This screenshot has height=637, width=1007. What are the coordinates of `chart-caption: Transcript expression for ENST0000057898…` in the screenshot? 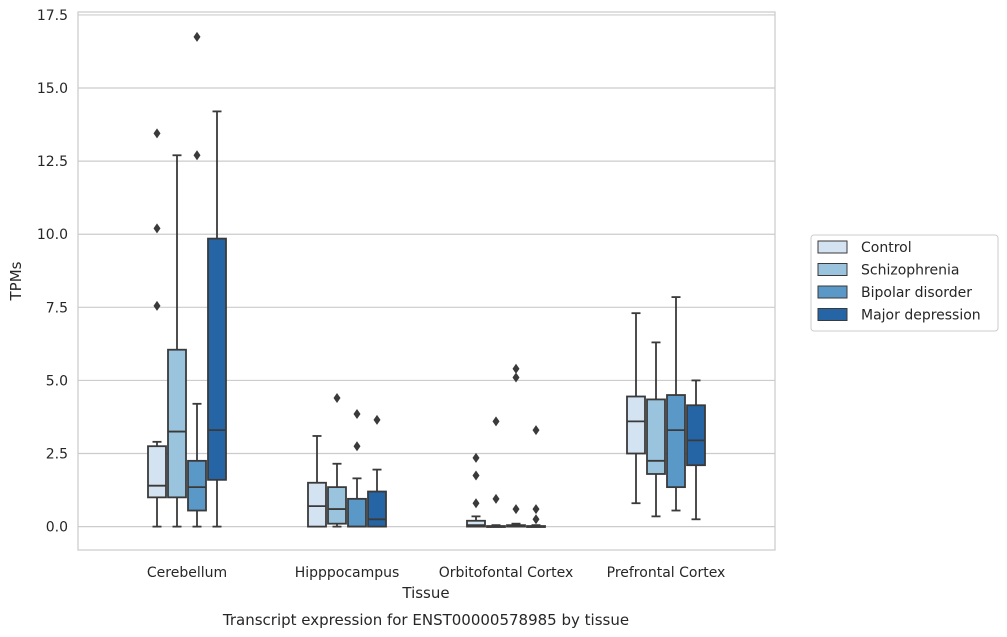 It's located at (425, 620).